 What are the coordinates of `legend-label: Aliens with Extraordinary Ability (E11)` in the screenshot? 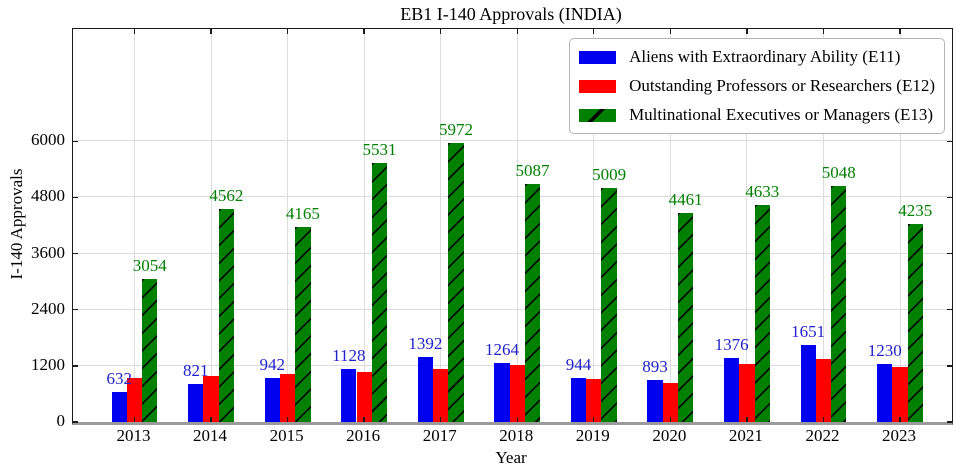 It's located at (765, 56).